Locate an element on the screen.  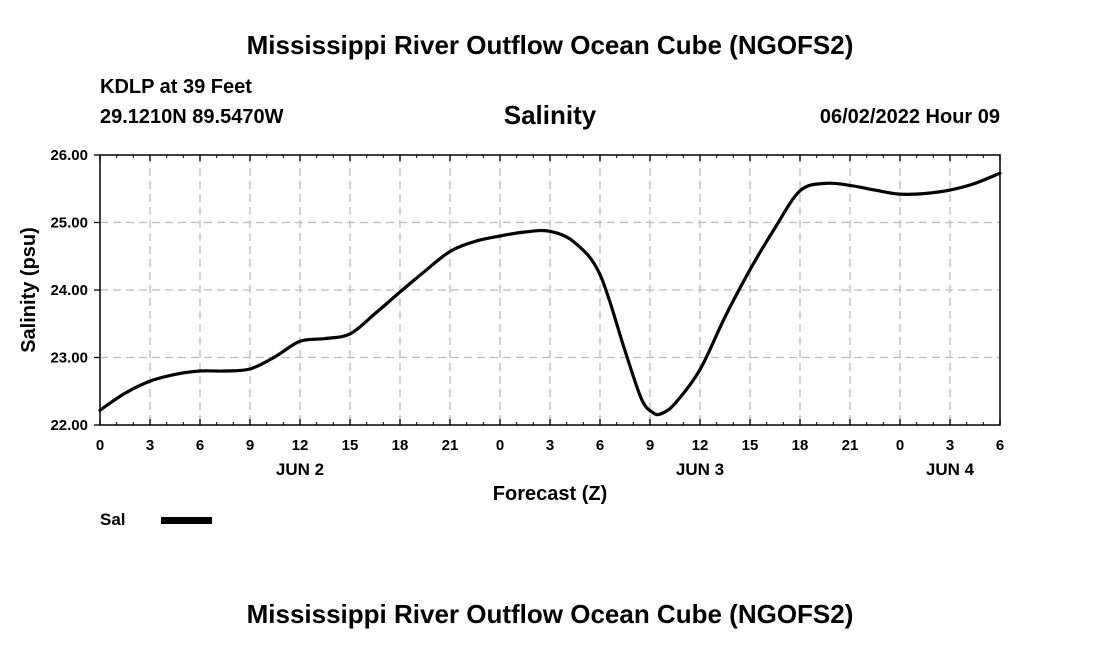
y-axis-label: Salinity (psu) is located at coordinates (29, 290).